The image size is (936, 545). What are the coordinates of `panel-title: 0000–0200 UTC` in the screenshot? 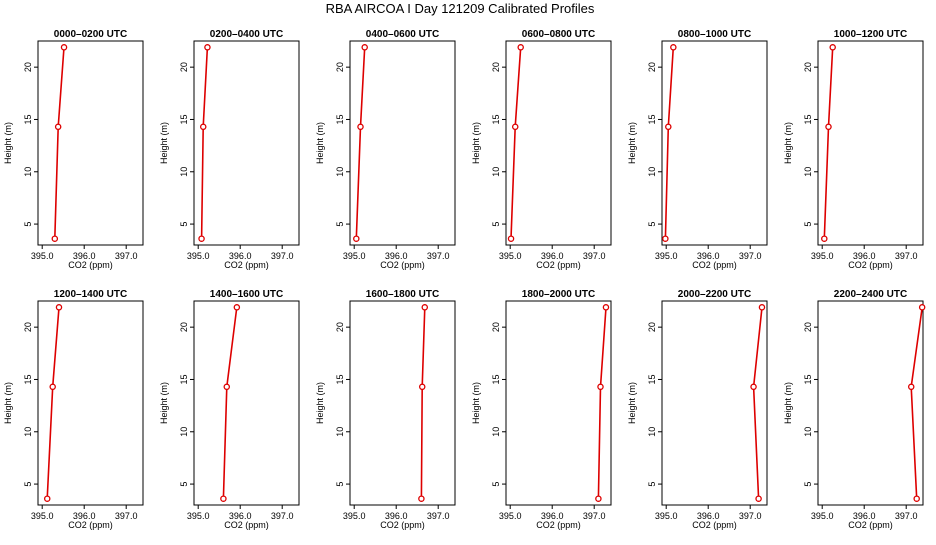 It's located at (90, 34).